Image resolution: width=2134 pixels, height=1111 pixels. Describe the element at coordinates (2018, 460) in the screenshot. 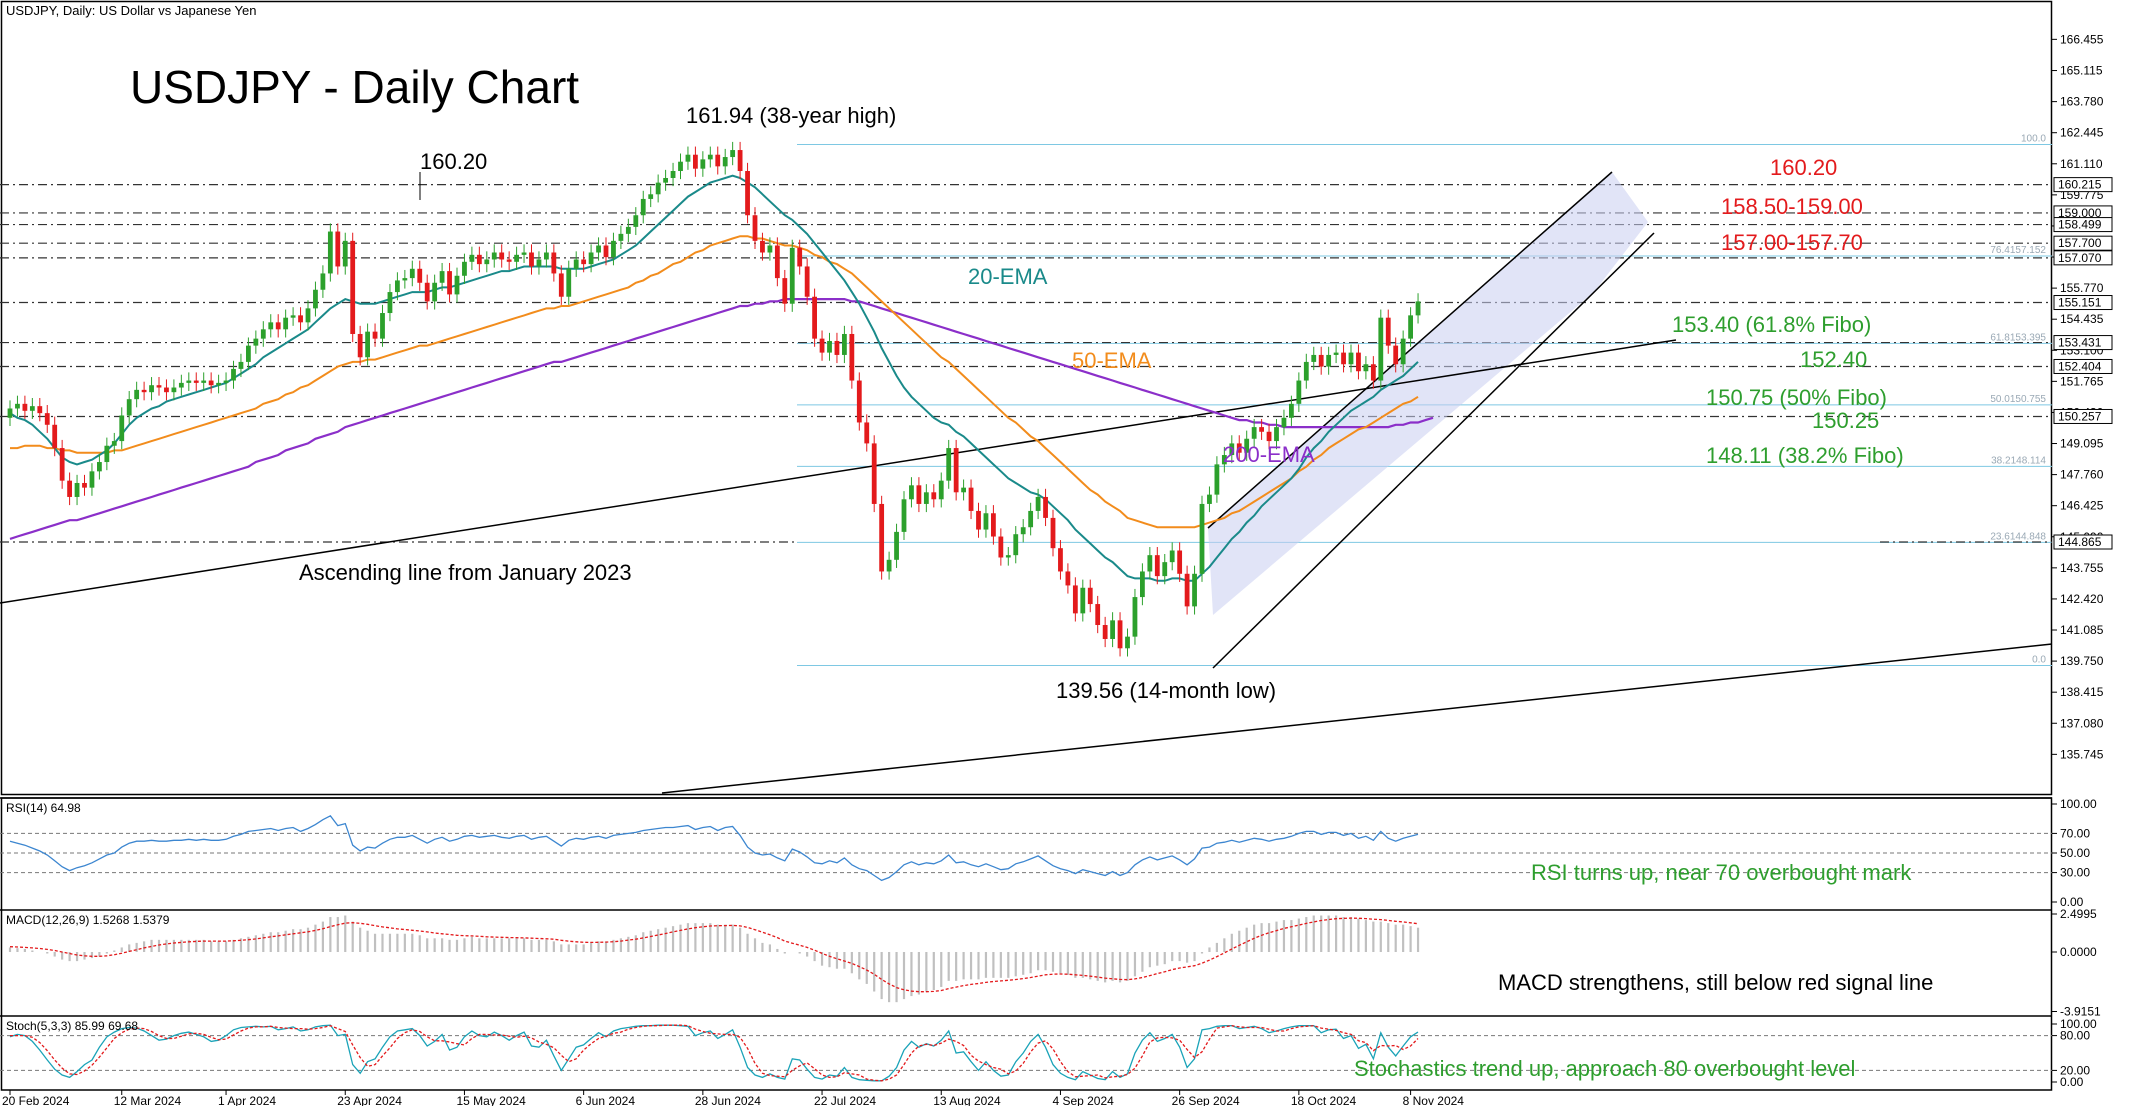

I see `fibo-label-4: 38.2148.114` at that location.